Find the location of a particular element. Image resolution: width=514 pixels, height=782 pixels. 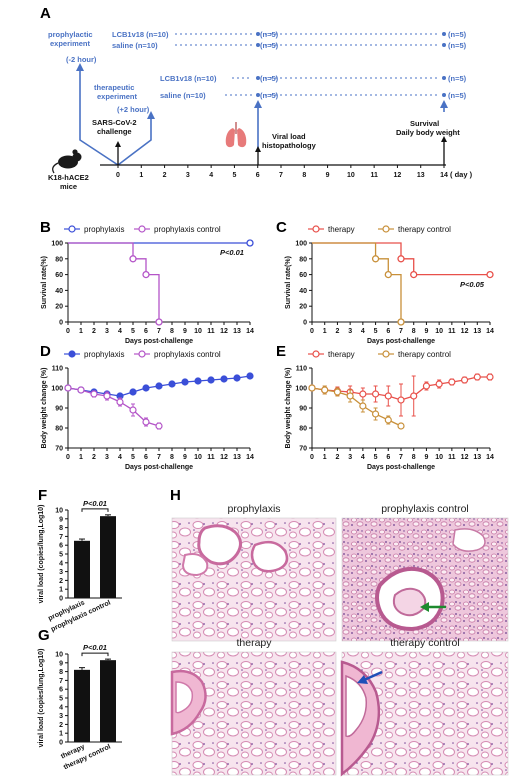

histology-title-3: therapy is located at coordinates (254, 643).